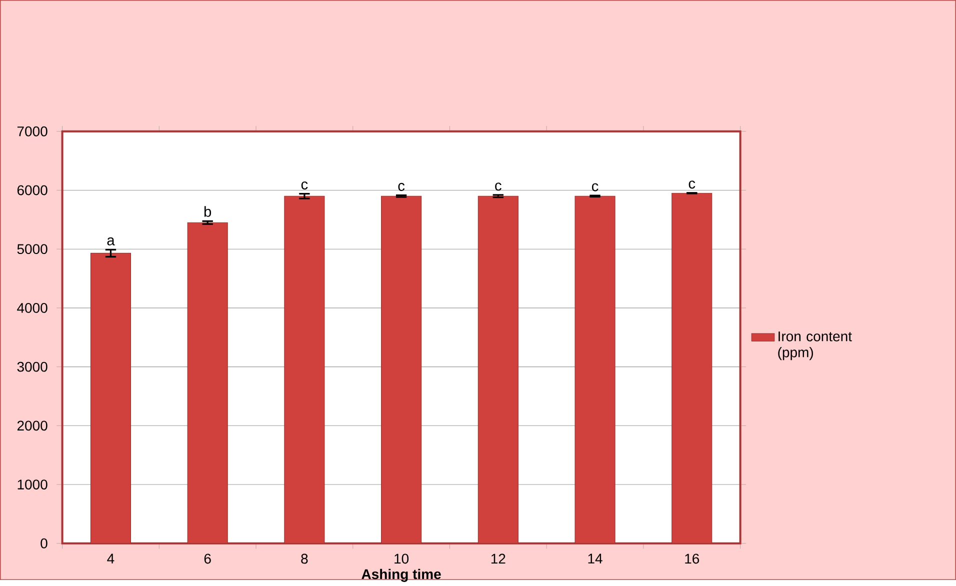 The height and width of the screenshot is (586, 956). What do you see at coordinates (207, 559) in the screenshot?
I see `x-tick-label: 6` at bounding box center [207, 559].